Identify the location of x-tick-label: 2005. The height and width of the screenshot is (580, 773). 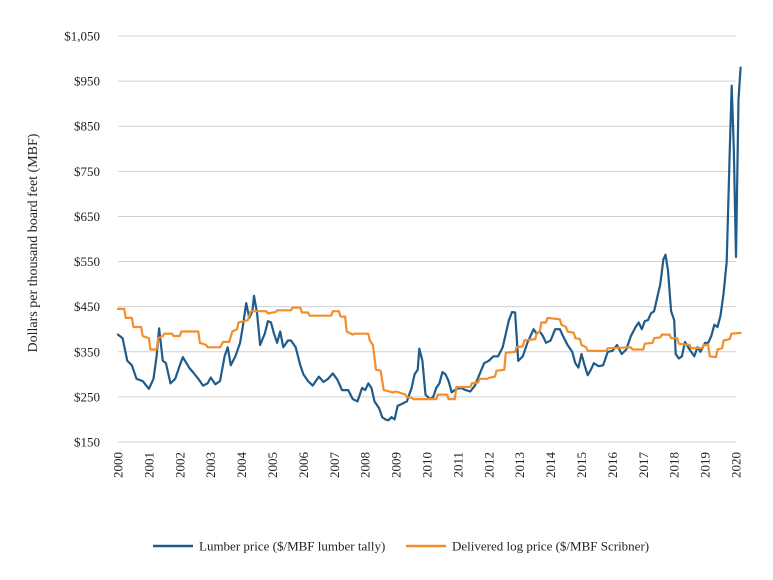
(272, 465).